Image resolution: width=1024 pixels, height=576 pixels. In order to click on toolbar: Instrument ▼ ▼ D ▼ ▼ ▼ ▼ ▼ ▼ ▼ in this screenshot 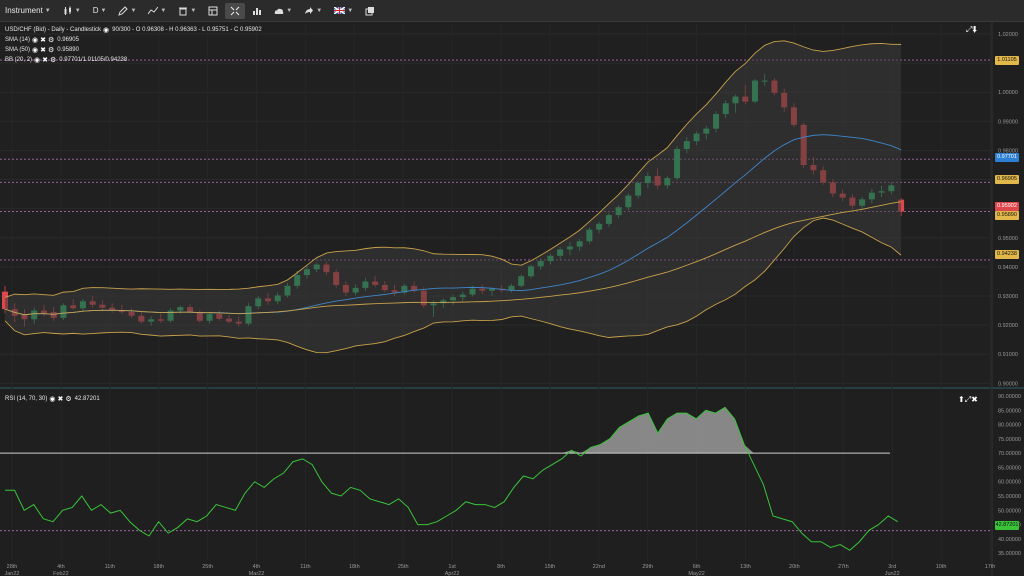, I will do `click(512, 11)`.